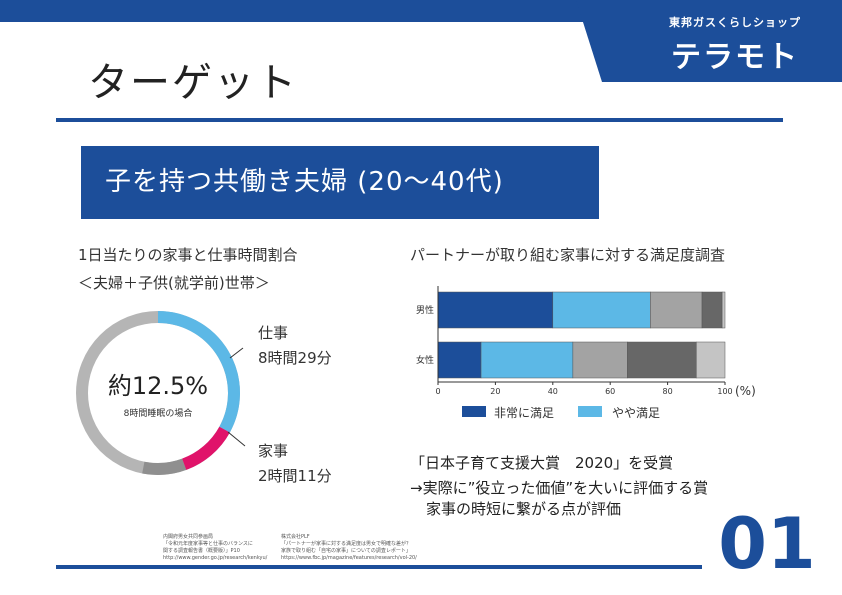 This screenshot has width=842, height=595. I want to click on x-tick-label: 0, so click(437, 391).